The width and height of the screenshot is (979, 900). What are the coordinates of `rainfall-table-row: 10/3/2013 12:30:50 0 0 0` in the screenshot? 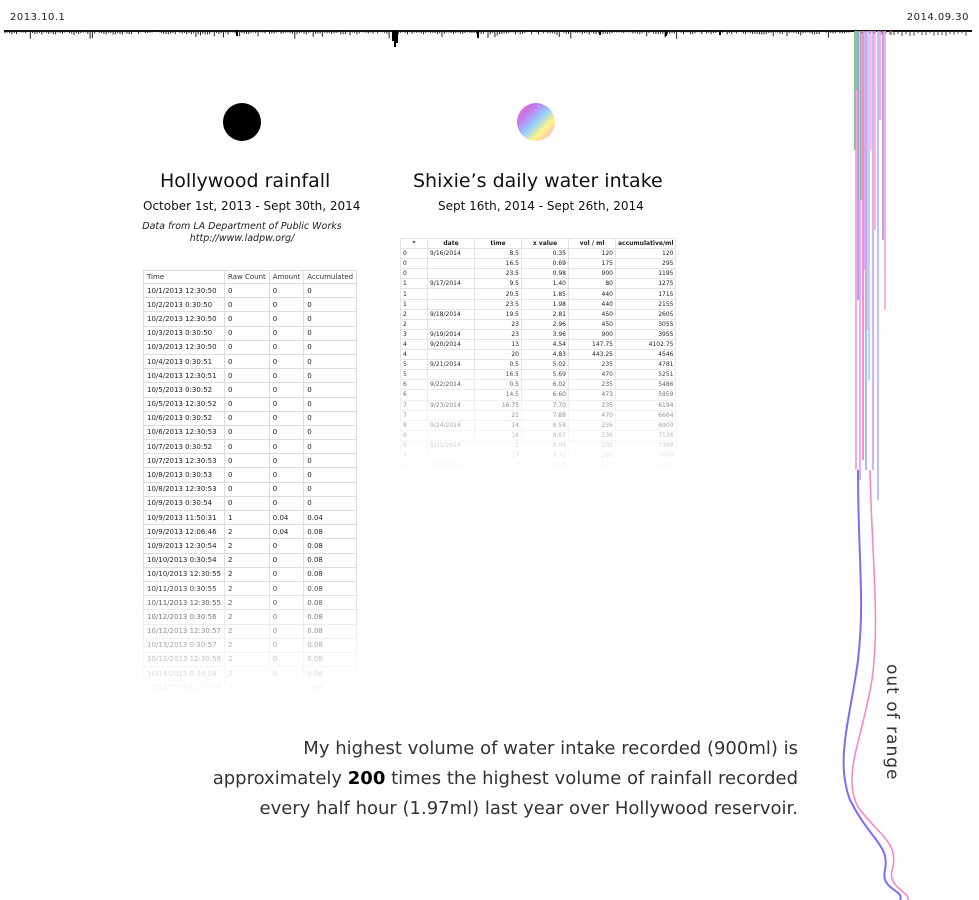 It's located at (250, 347).